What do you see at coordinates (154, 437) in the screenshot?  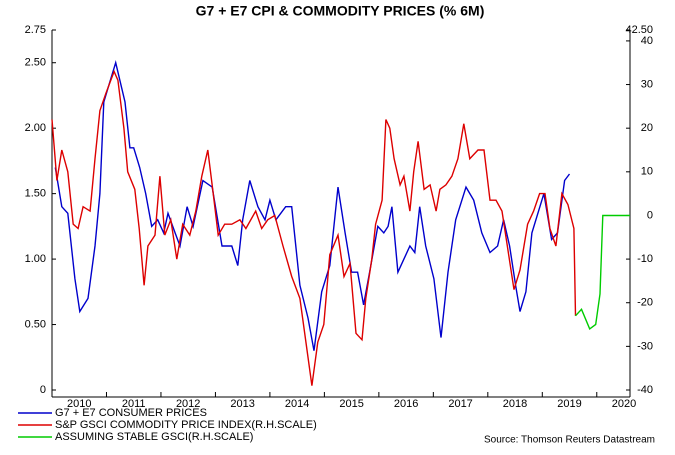 I see `legend-label: ASSUMING STABLE GSCI(R.H.SCALE)` at bounding box center [154, 437].